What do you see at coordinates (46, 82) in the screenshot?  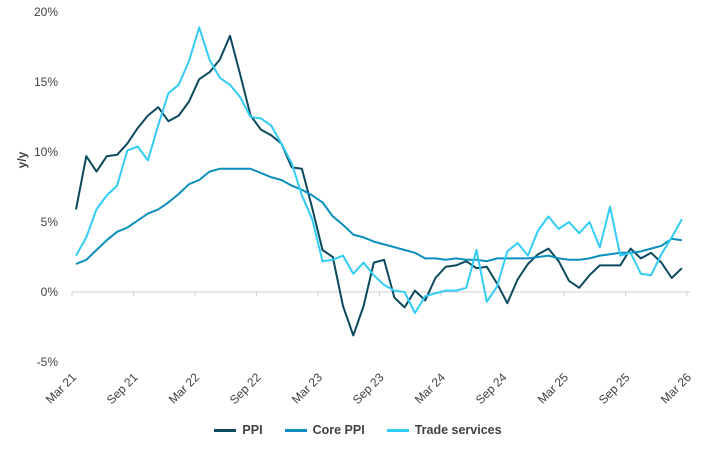 I see `y-tick-label: 15%` at bounding box center [46, 82].